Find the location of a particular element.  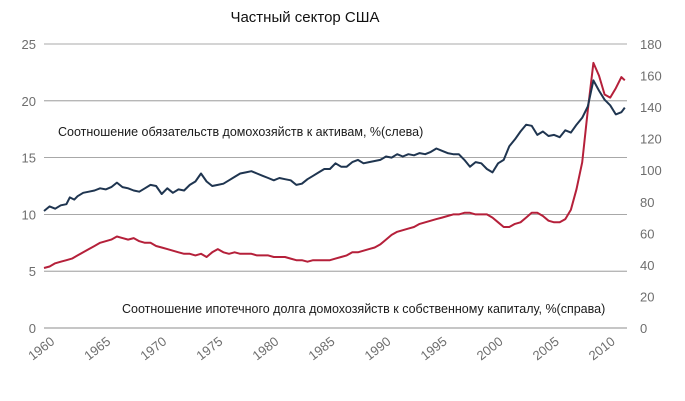

y-right-tick-label: 180 is located at coordinates (651, 44).